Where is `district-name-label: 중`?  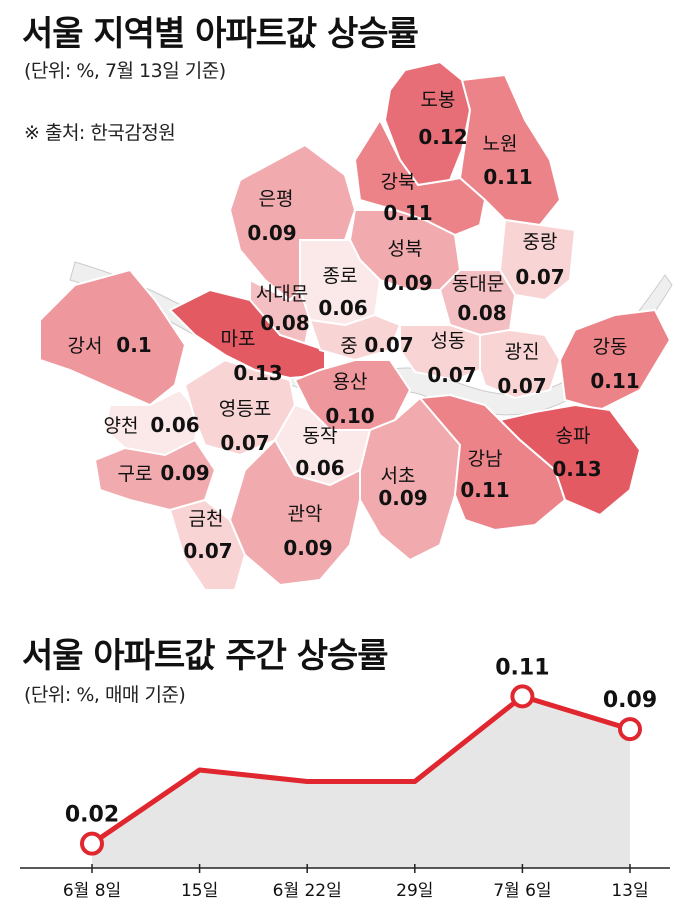 district-name-label: 중 is located at coordinates (348, 346).